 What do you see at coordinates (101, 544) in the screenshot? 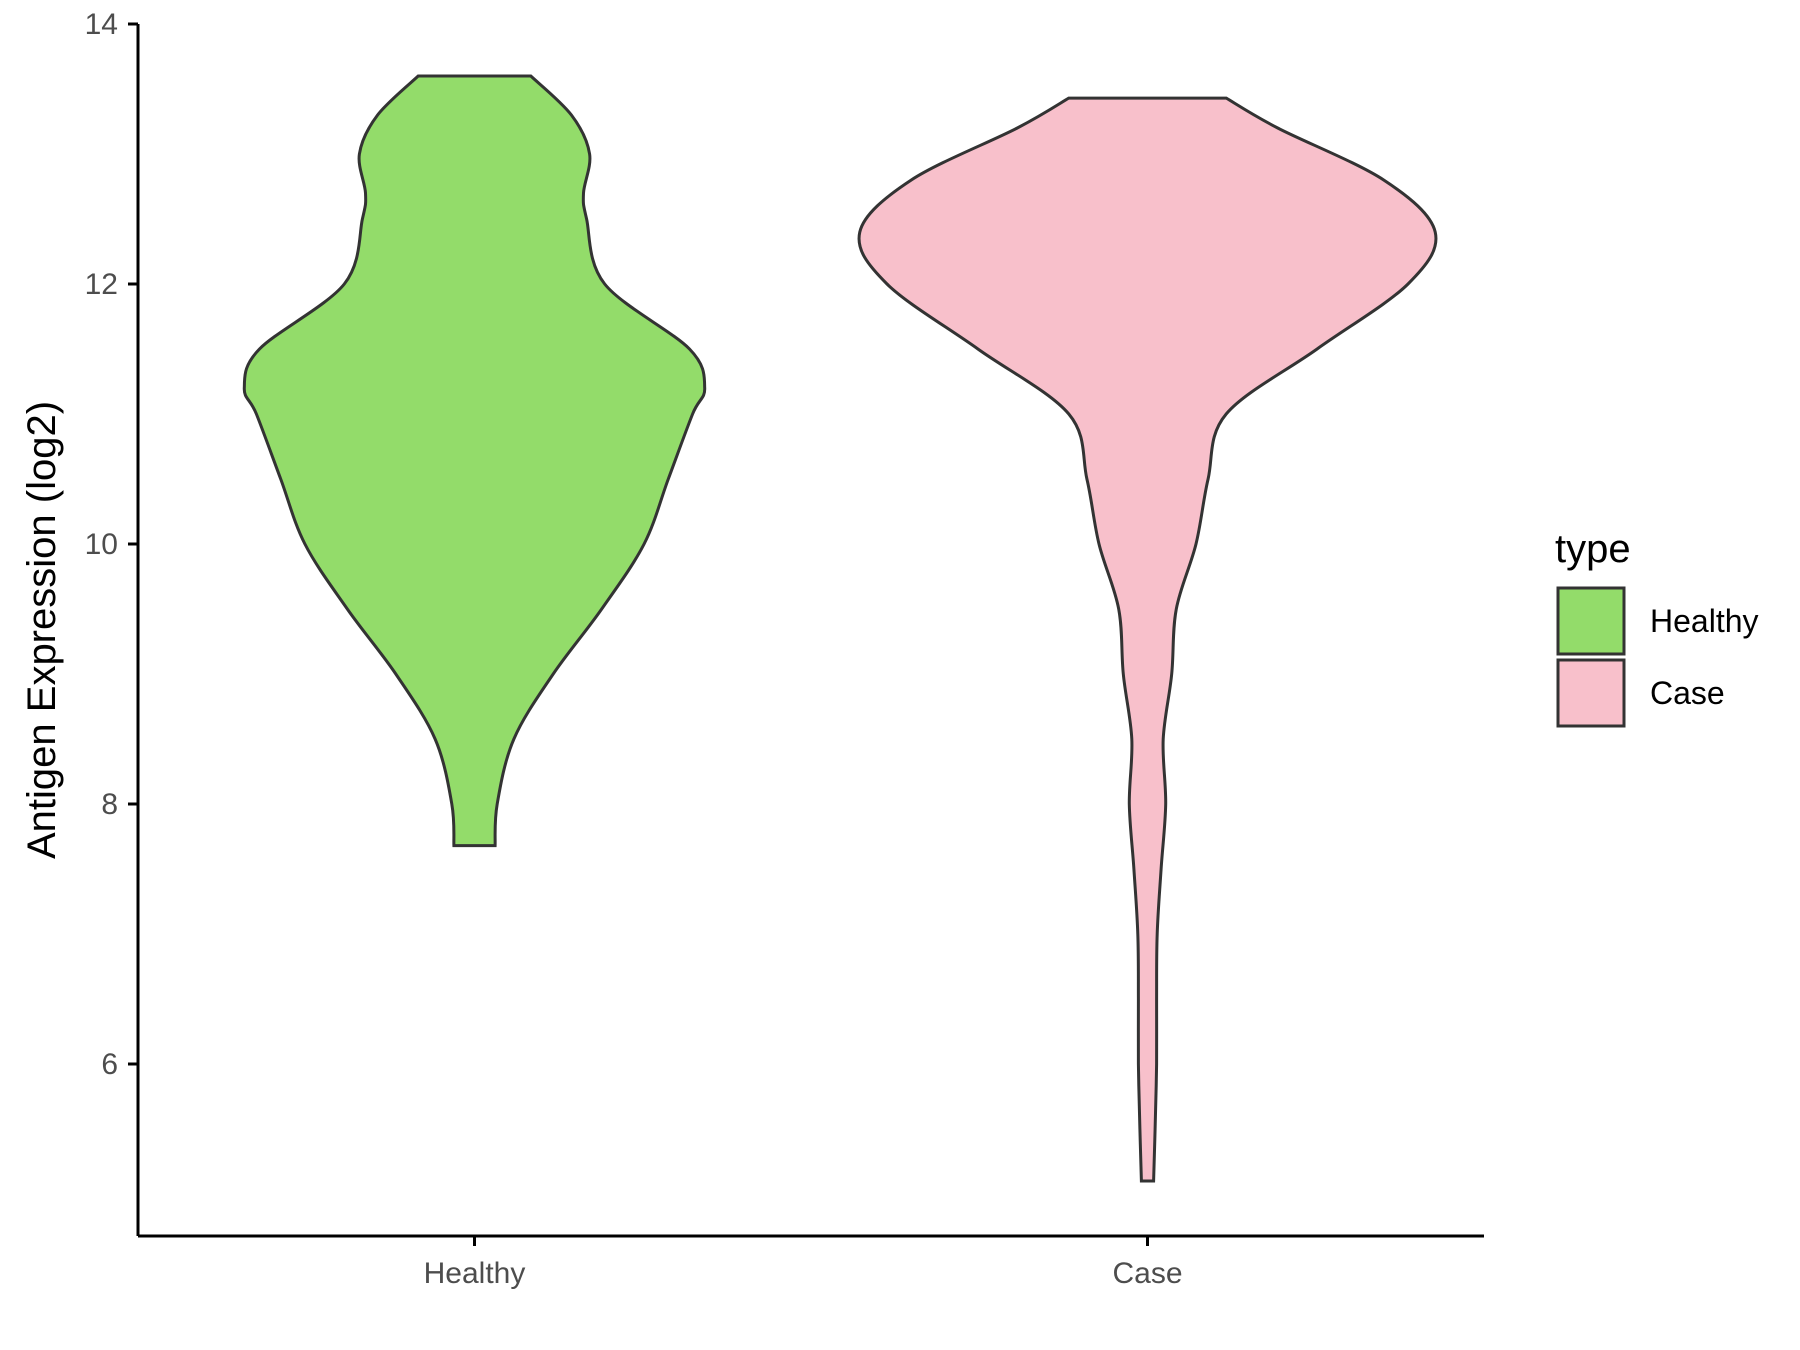
I see `y-tick-label: 10` at bounding box center [101, 544].